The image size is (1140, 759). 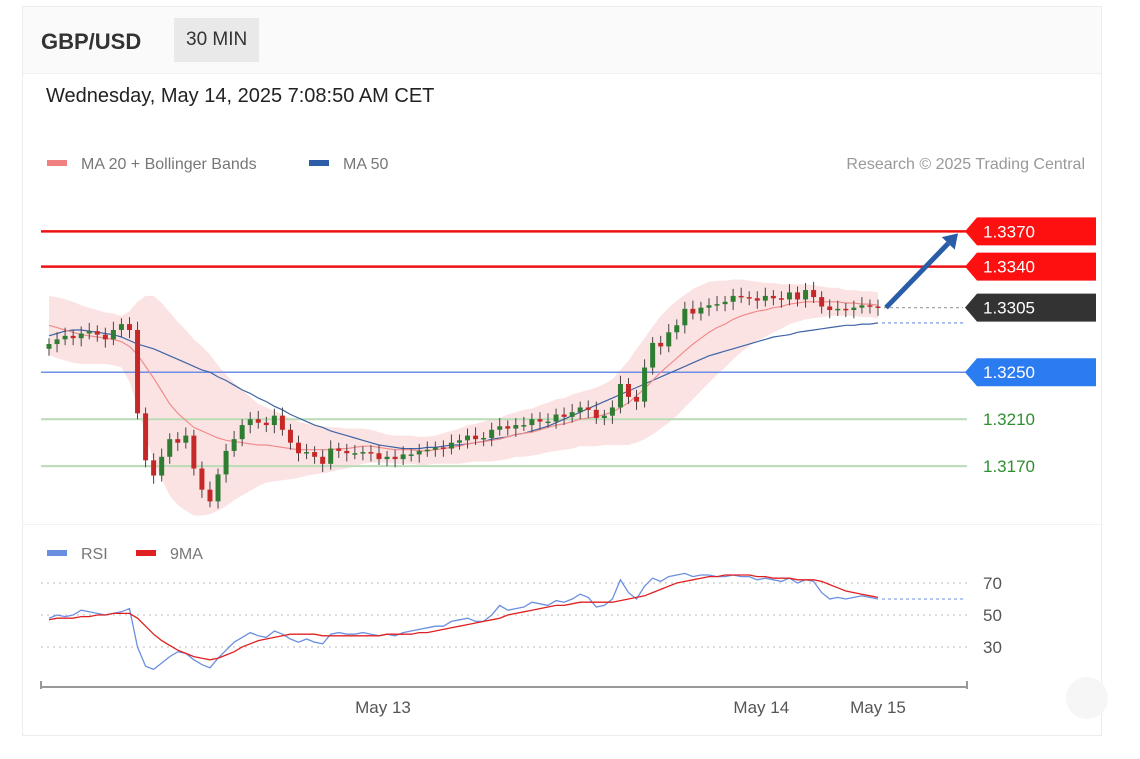 I want to click on ma50-legend-swatch, so click(x=319, y=163).